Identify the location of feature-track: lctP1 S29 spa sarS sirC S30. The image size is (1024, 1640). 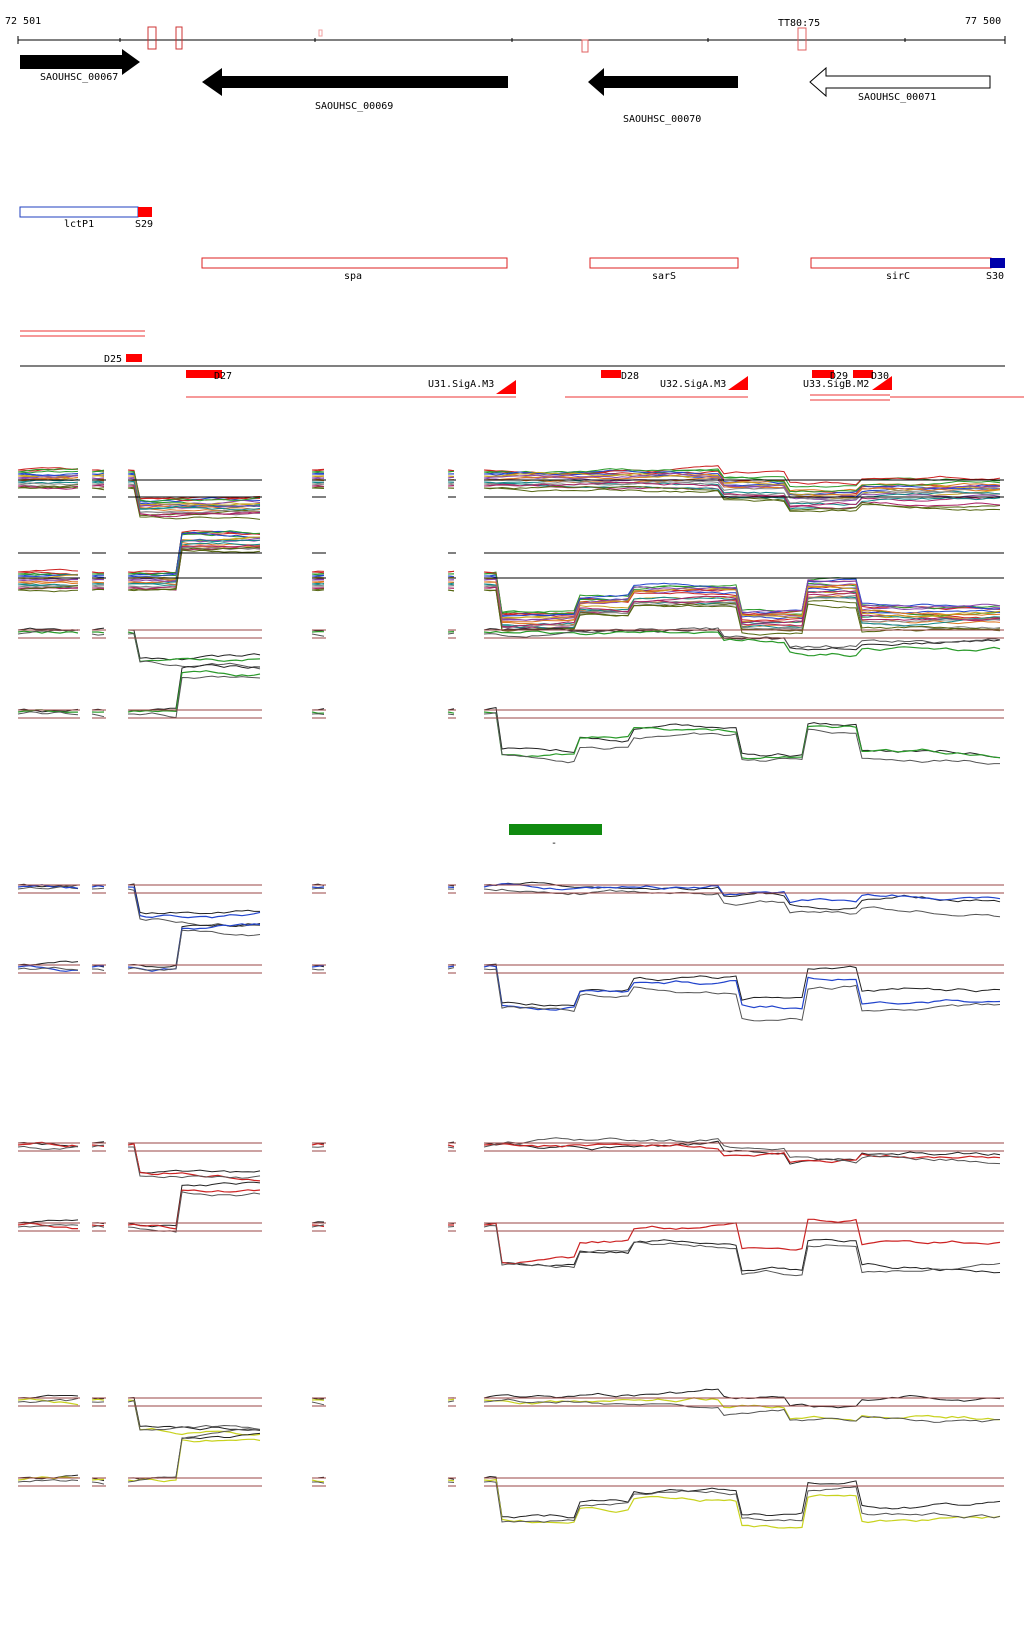
(512, 244).